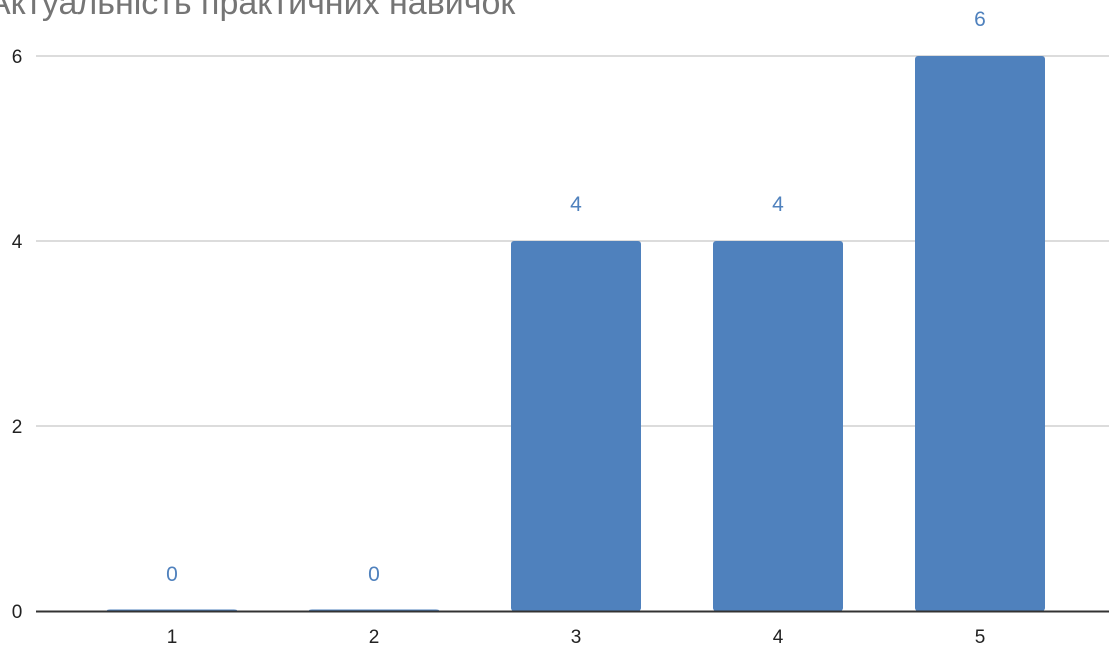 This screenshot has height=650, width=1109. Describe the element at coordinates (980, 637) in the screenshot. I see `x-tick-label: 5` at that location.